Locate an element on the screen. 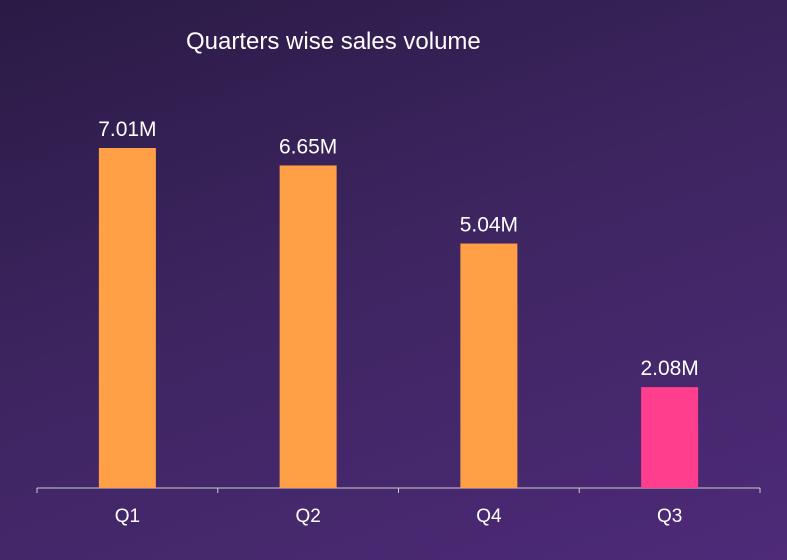 The height and width of the screenshot is (560, 787). x-tick-label-q3: Q3 is located at coordinates (669, 516).